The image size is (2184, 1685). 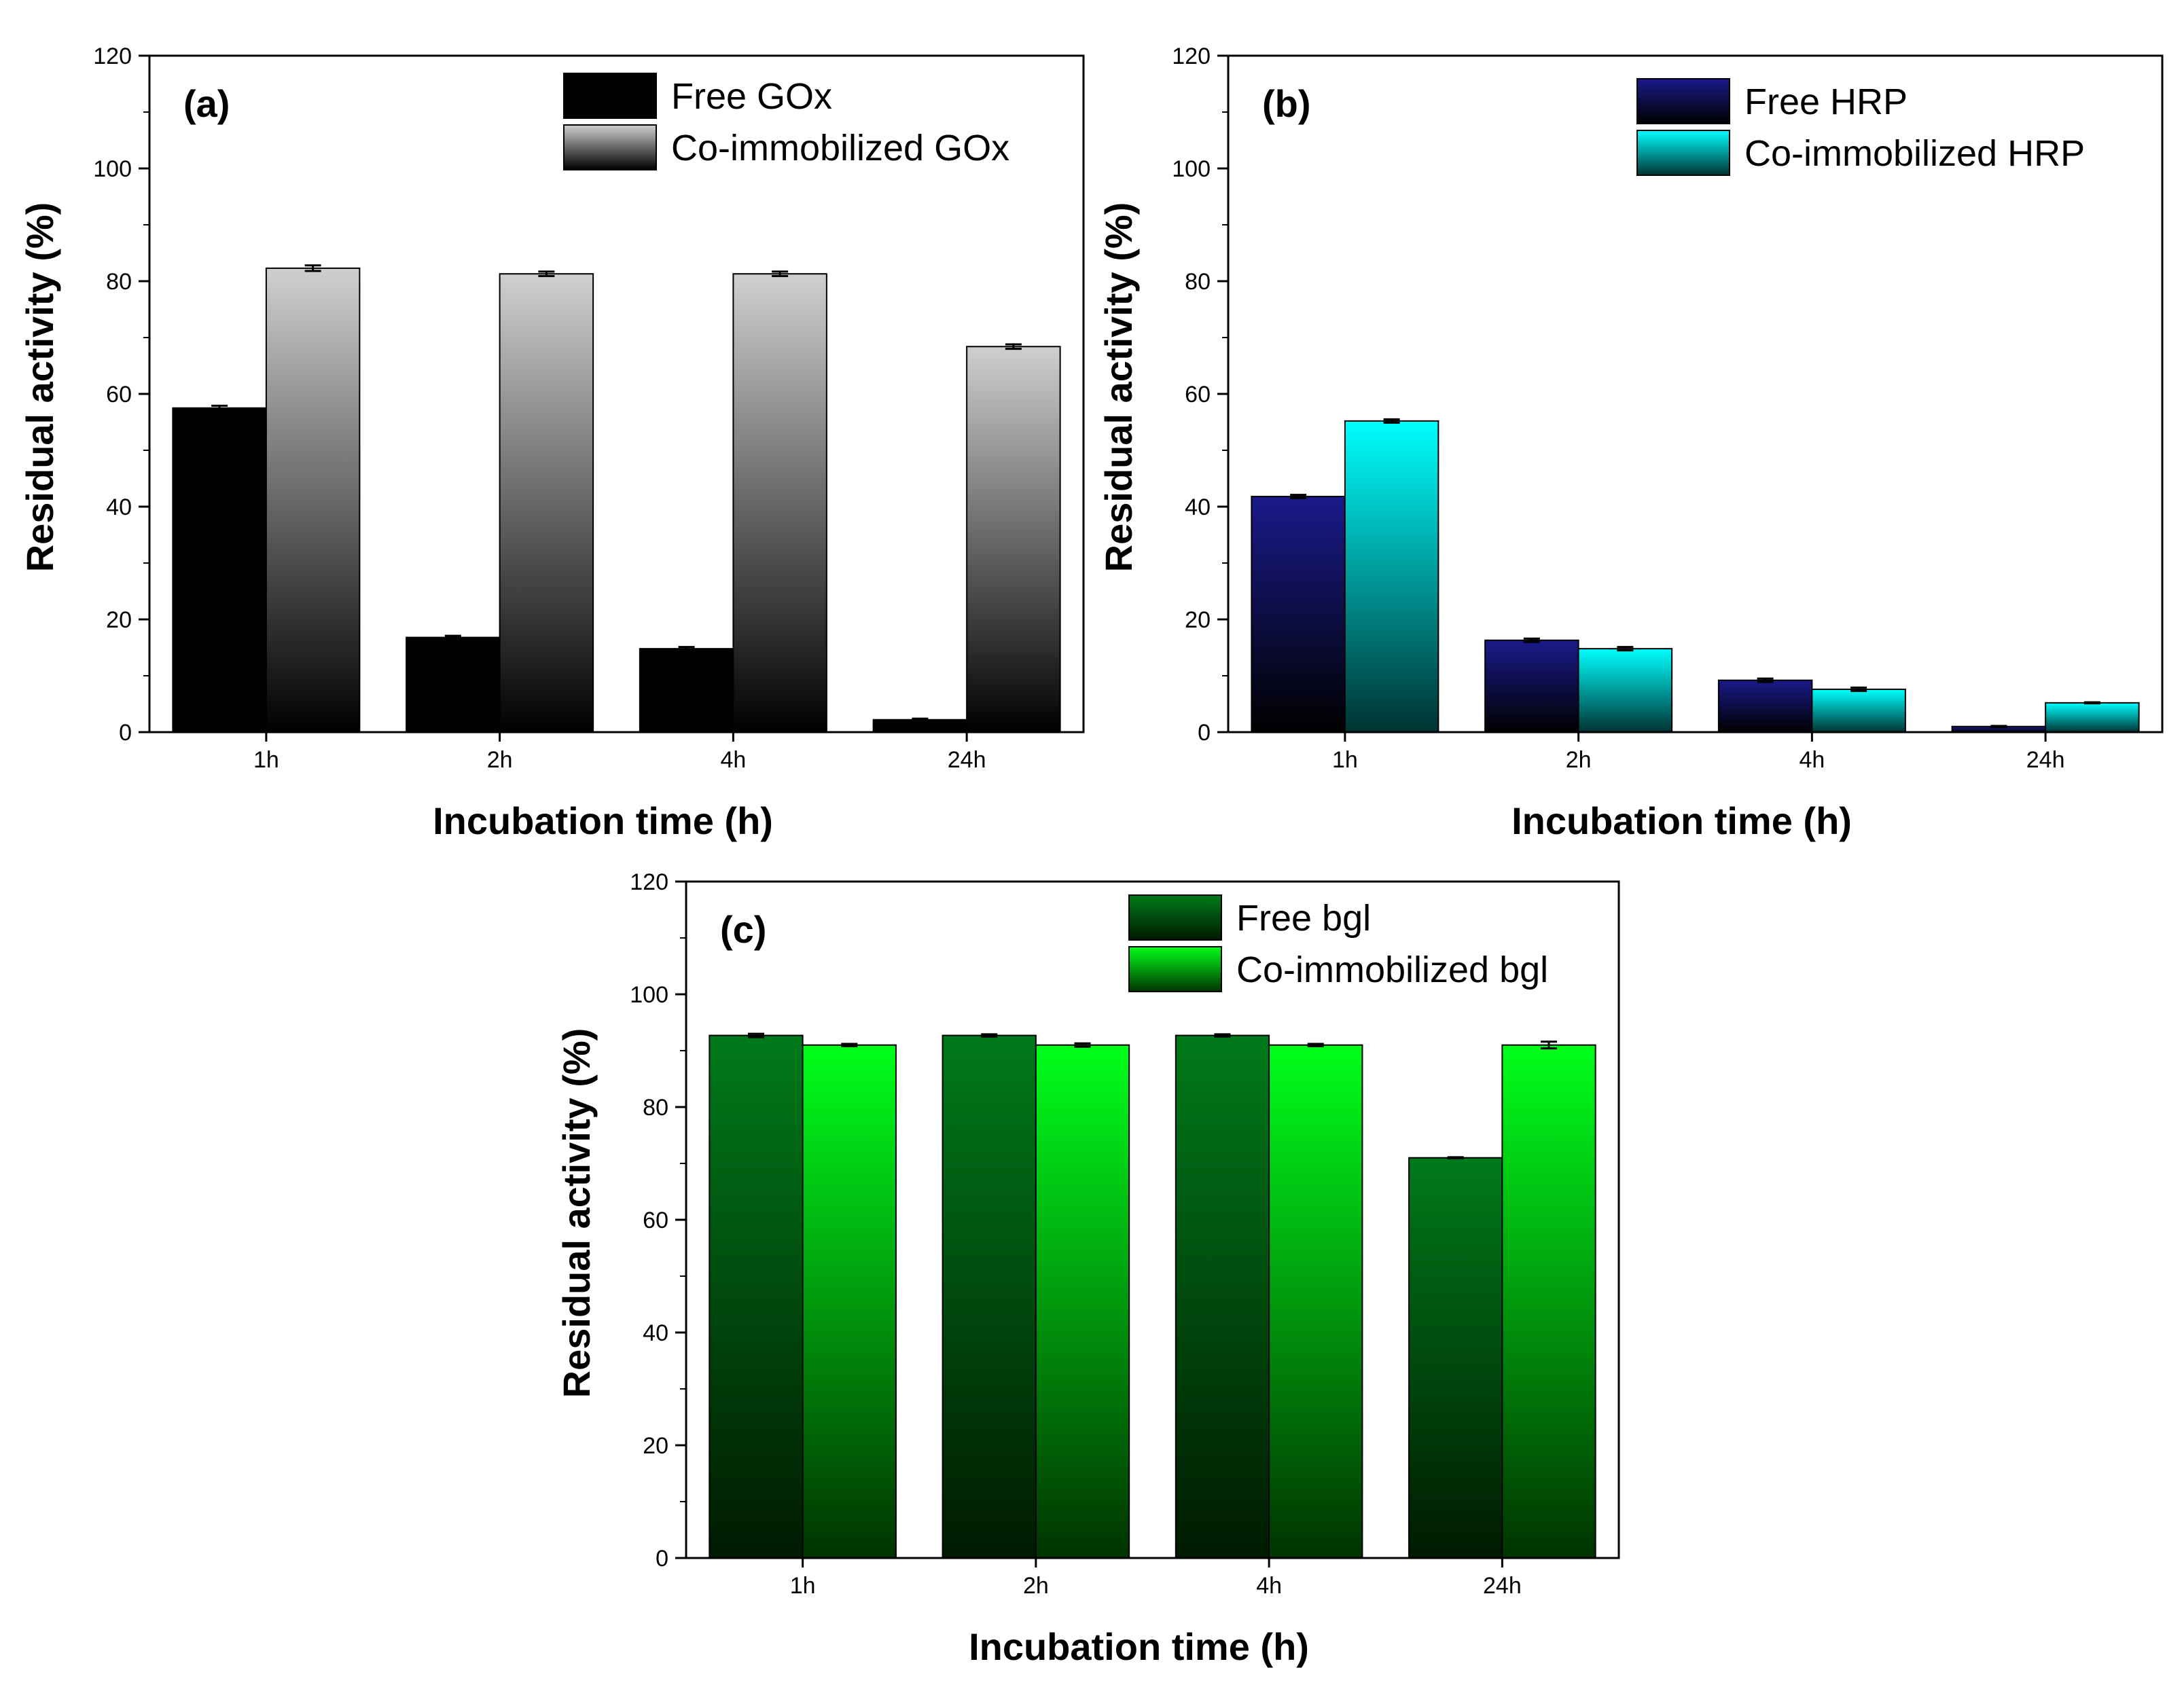 I want to click on bar-co-immobilized-bgl-1h, so click(x=849, y=1301).